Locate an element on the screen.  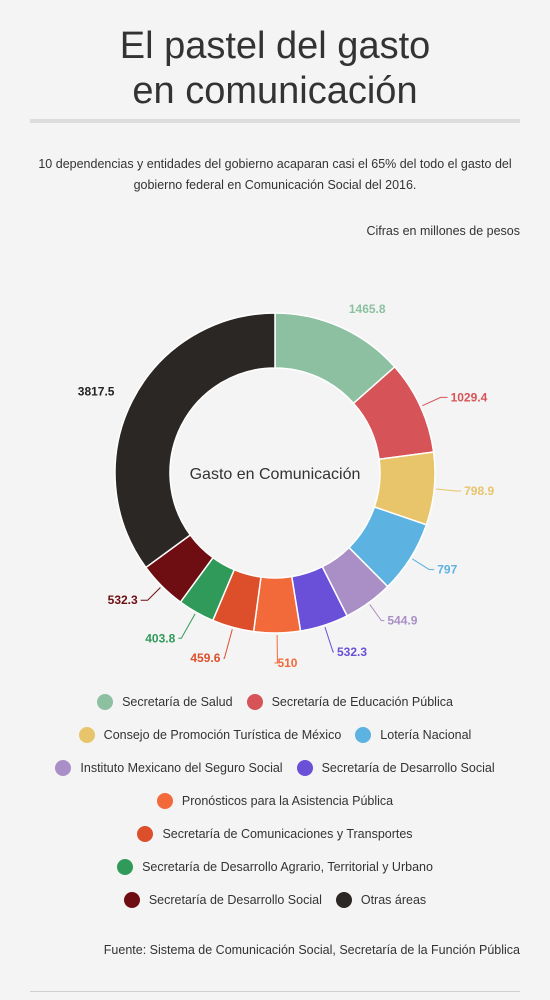
legend-label: Secretaría de Salud is located at coordinates (177, 702).